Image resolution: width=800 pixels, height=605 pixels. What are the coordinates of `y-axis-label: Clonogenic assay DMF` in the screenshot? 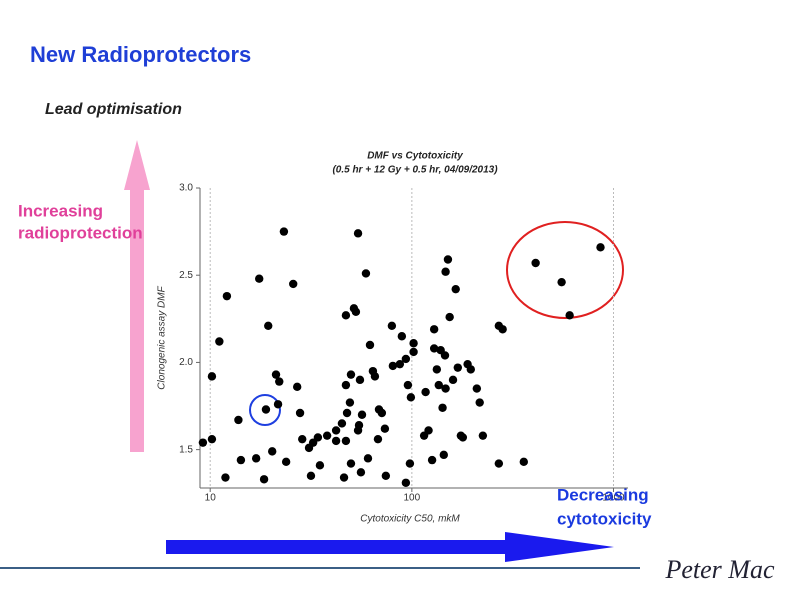 It's located at (162, 337).